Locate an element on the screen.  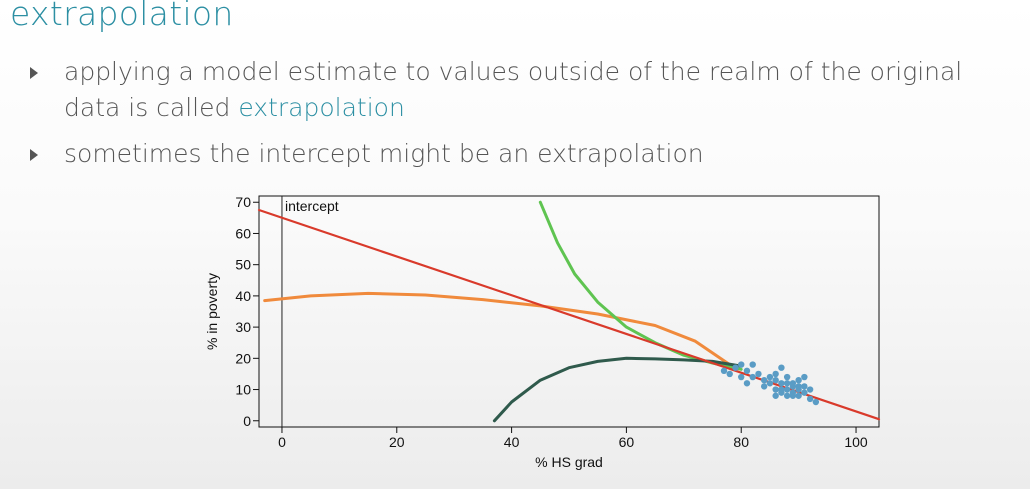
slide-title: extrapolation is located at coordinates (122, 16).